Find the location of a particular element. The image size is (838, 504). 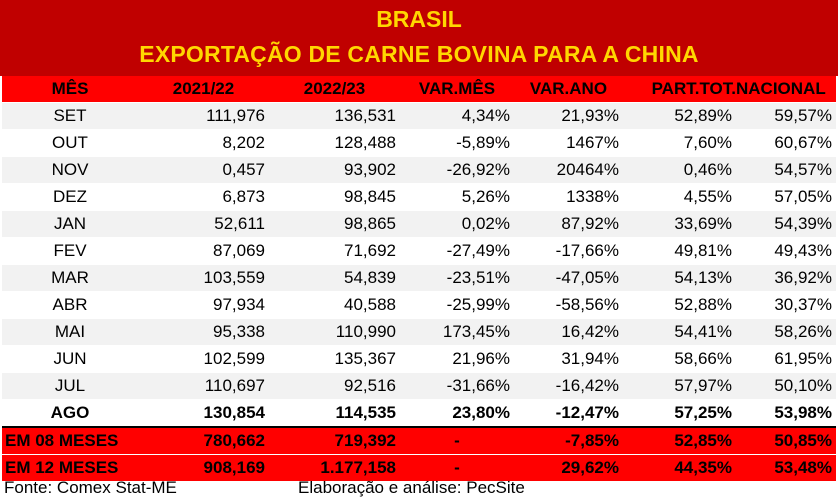

summary-value-cell: 53,48% is located at coordinates (786, 468).